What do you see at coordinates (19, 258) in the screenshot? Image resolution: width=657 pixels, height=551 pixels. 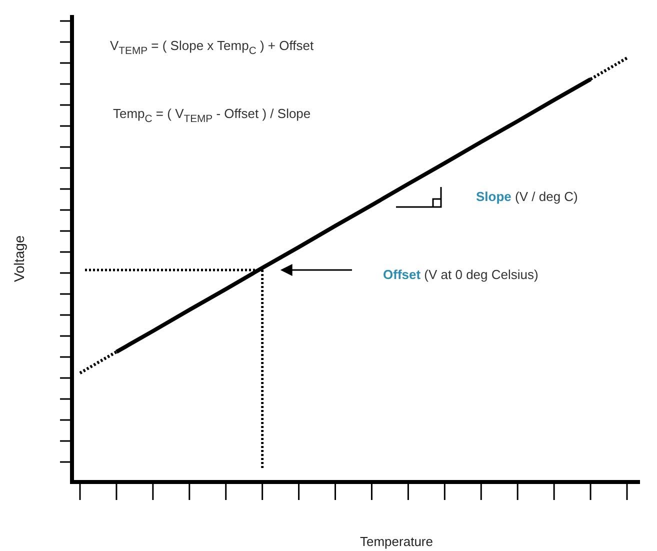 I see `y-axis-title: Voltage` at bounding box center [19, 258].